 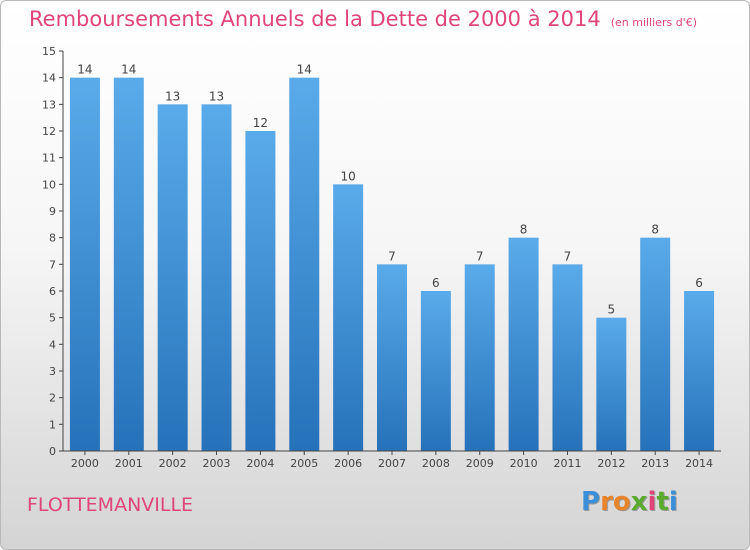 What do you see at coordinates (260, 123) in the screenshot?
I see `bar-value-label: 12` at bounding box center [260, 123].